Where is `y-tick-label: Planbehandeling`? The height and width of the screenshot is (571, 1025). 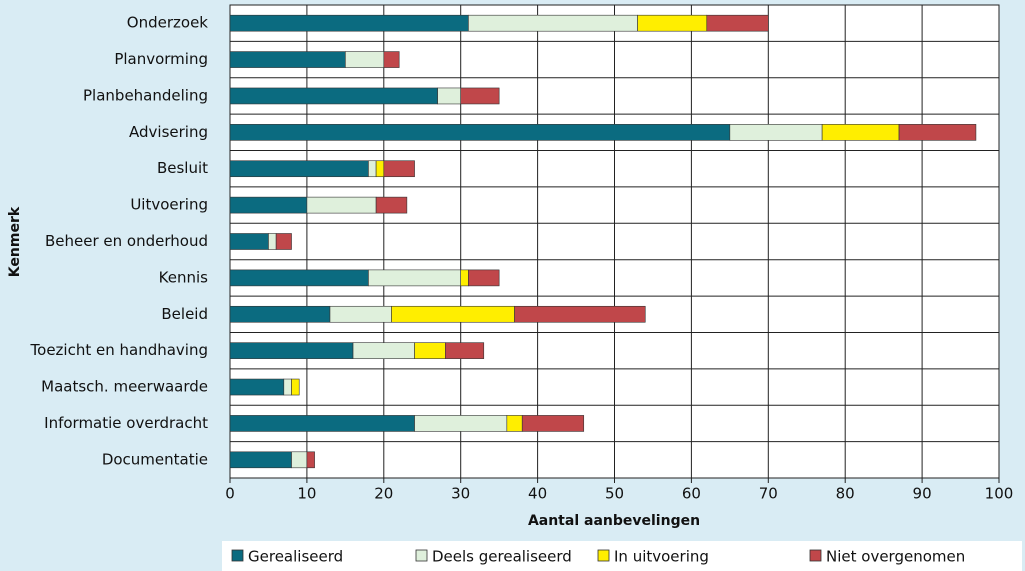
y-tick-label: Planbehandeling is located at coordinates (145, 95).